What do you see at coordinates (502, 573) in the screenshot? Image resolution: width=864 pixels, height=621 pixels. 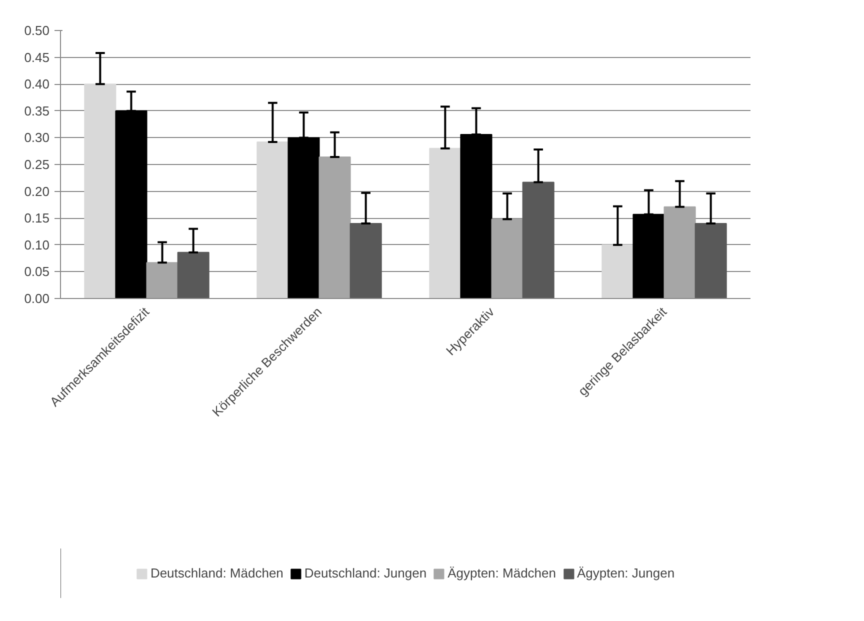 I see `legend-label: Ägypten: Mädchen` at bounding box center [502, 573].